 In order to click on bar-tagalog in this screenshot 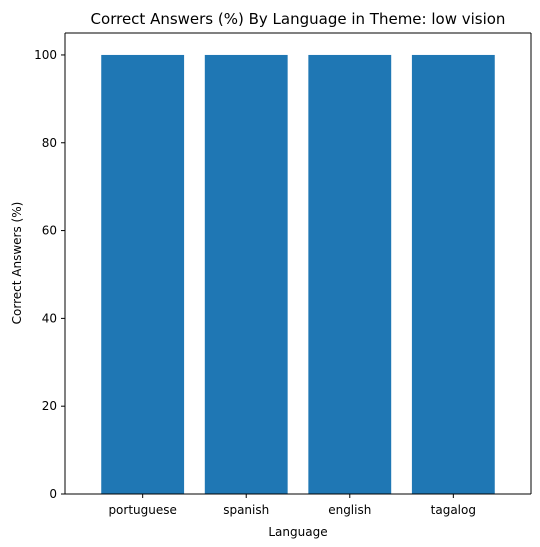, I will do `click(453, 274)`.